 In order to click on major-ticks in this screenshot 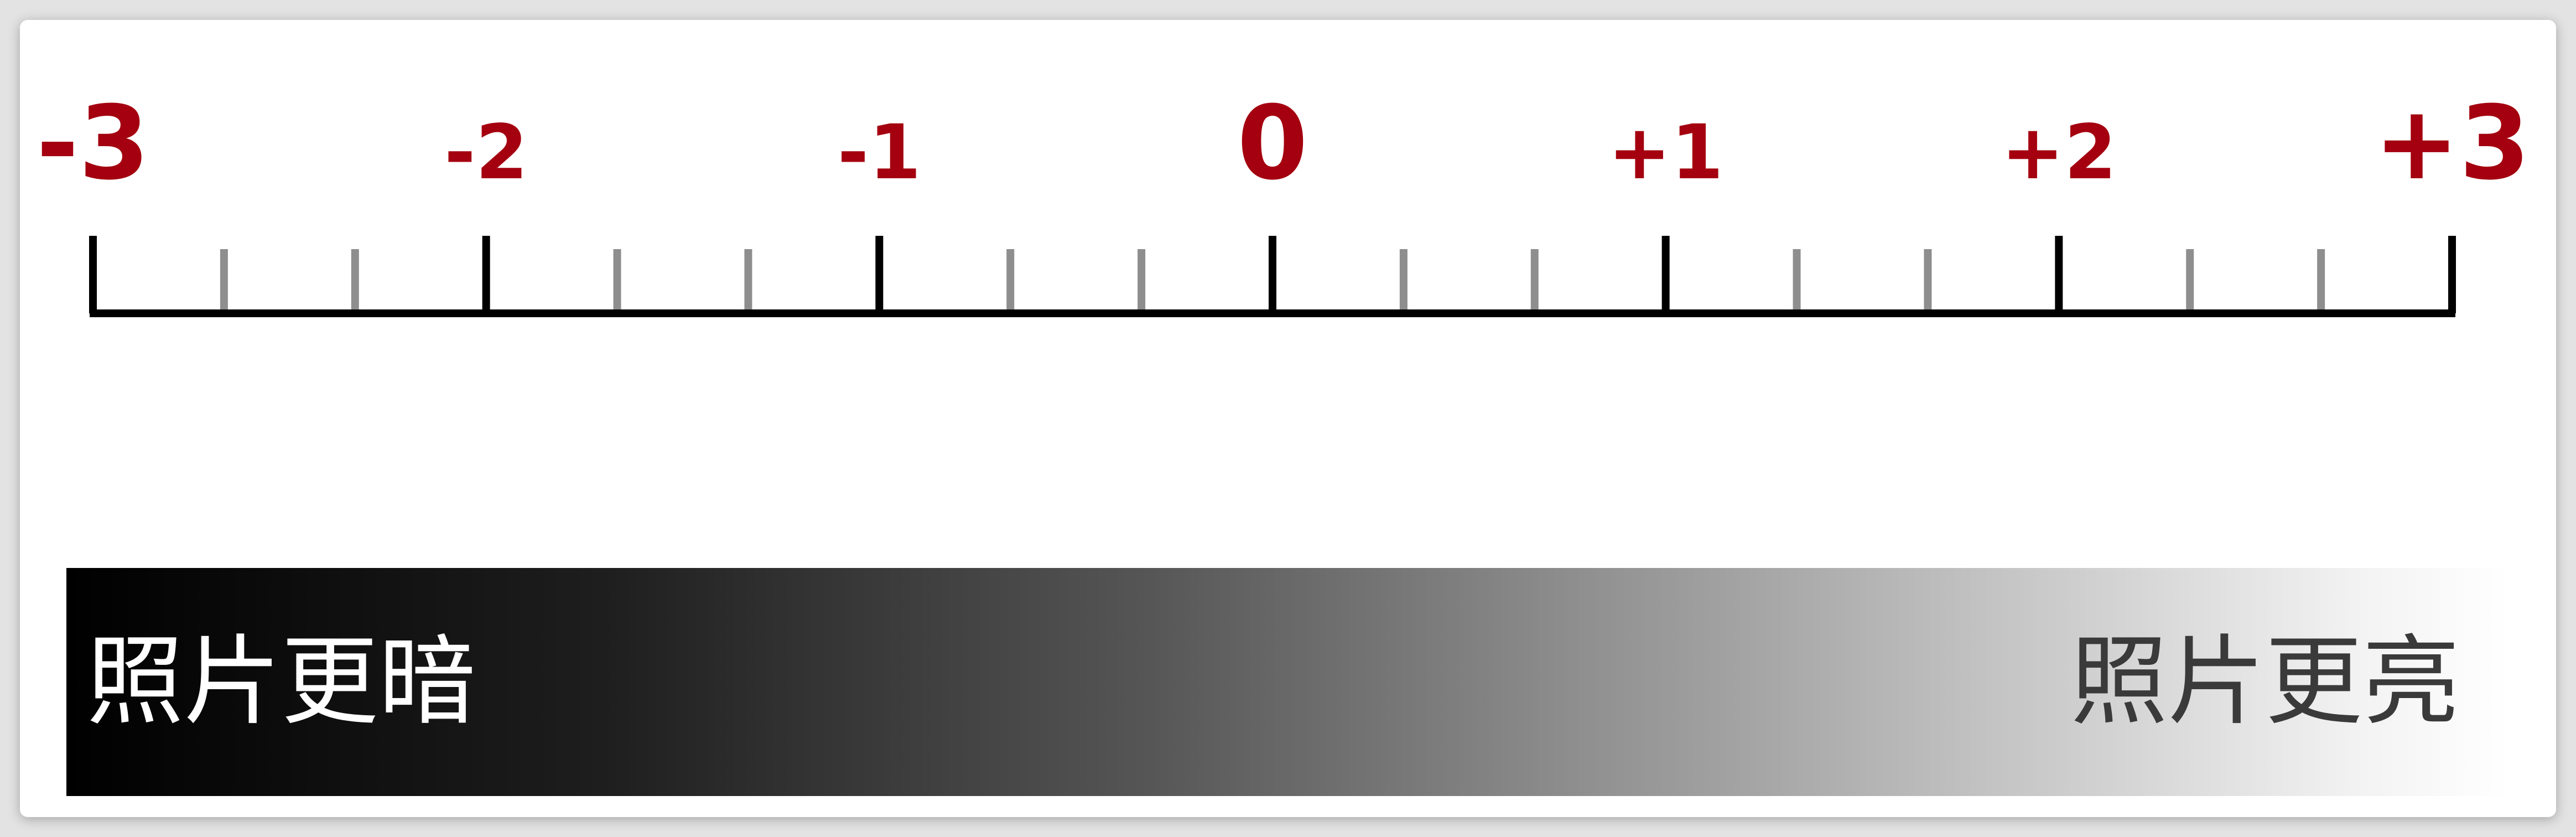, I will do `click(1272, 274)`.